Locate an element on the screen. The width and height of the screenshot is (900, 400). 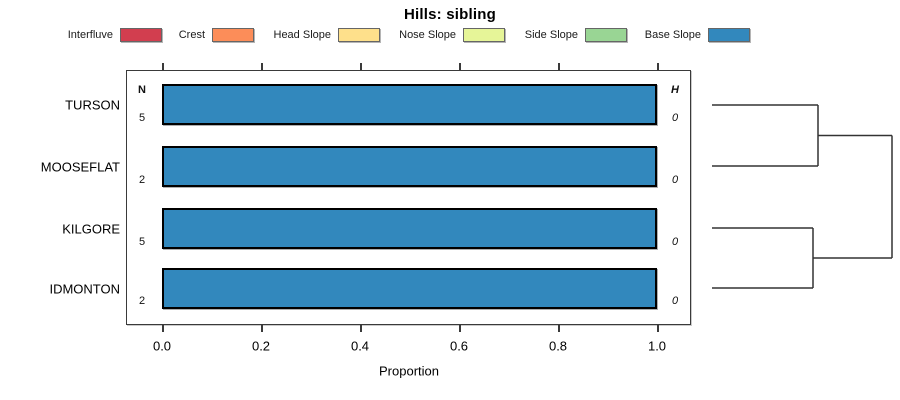
y-label-idmonton: IDMONTON is located at coordinates (84, 288).